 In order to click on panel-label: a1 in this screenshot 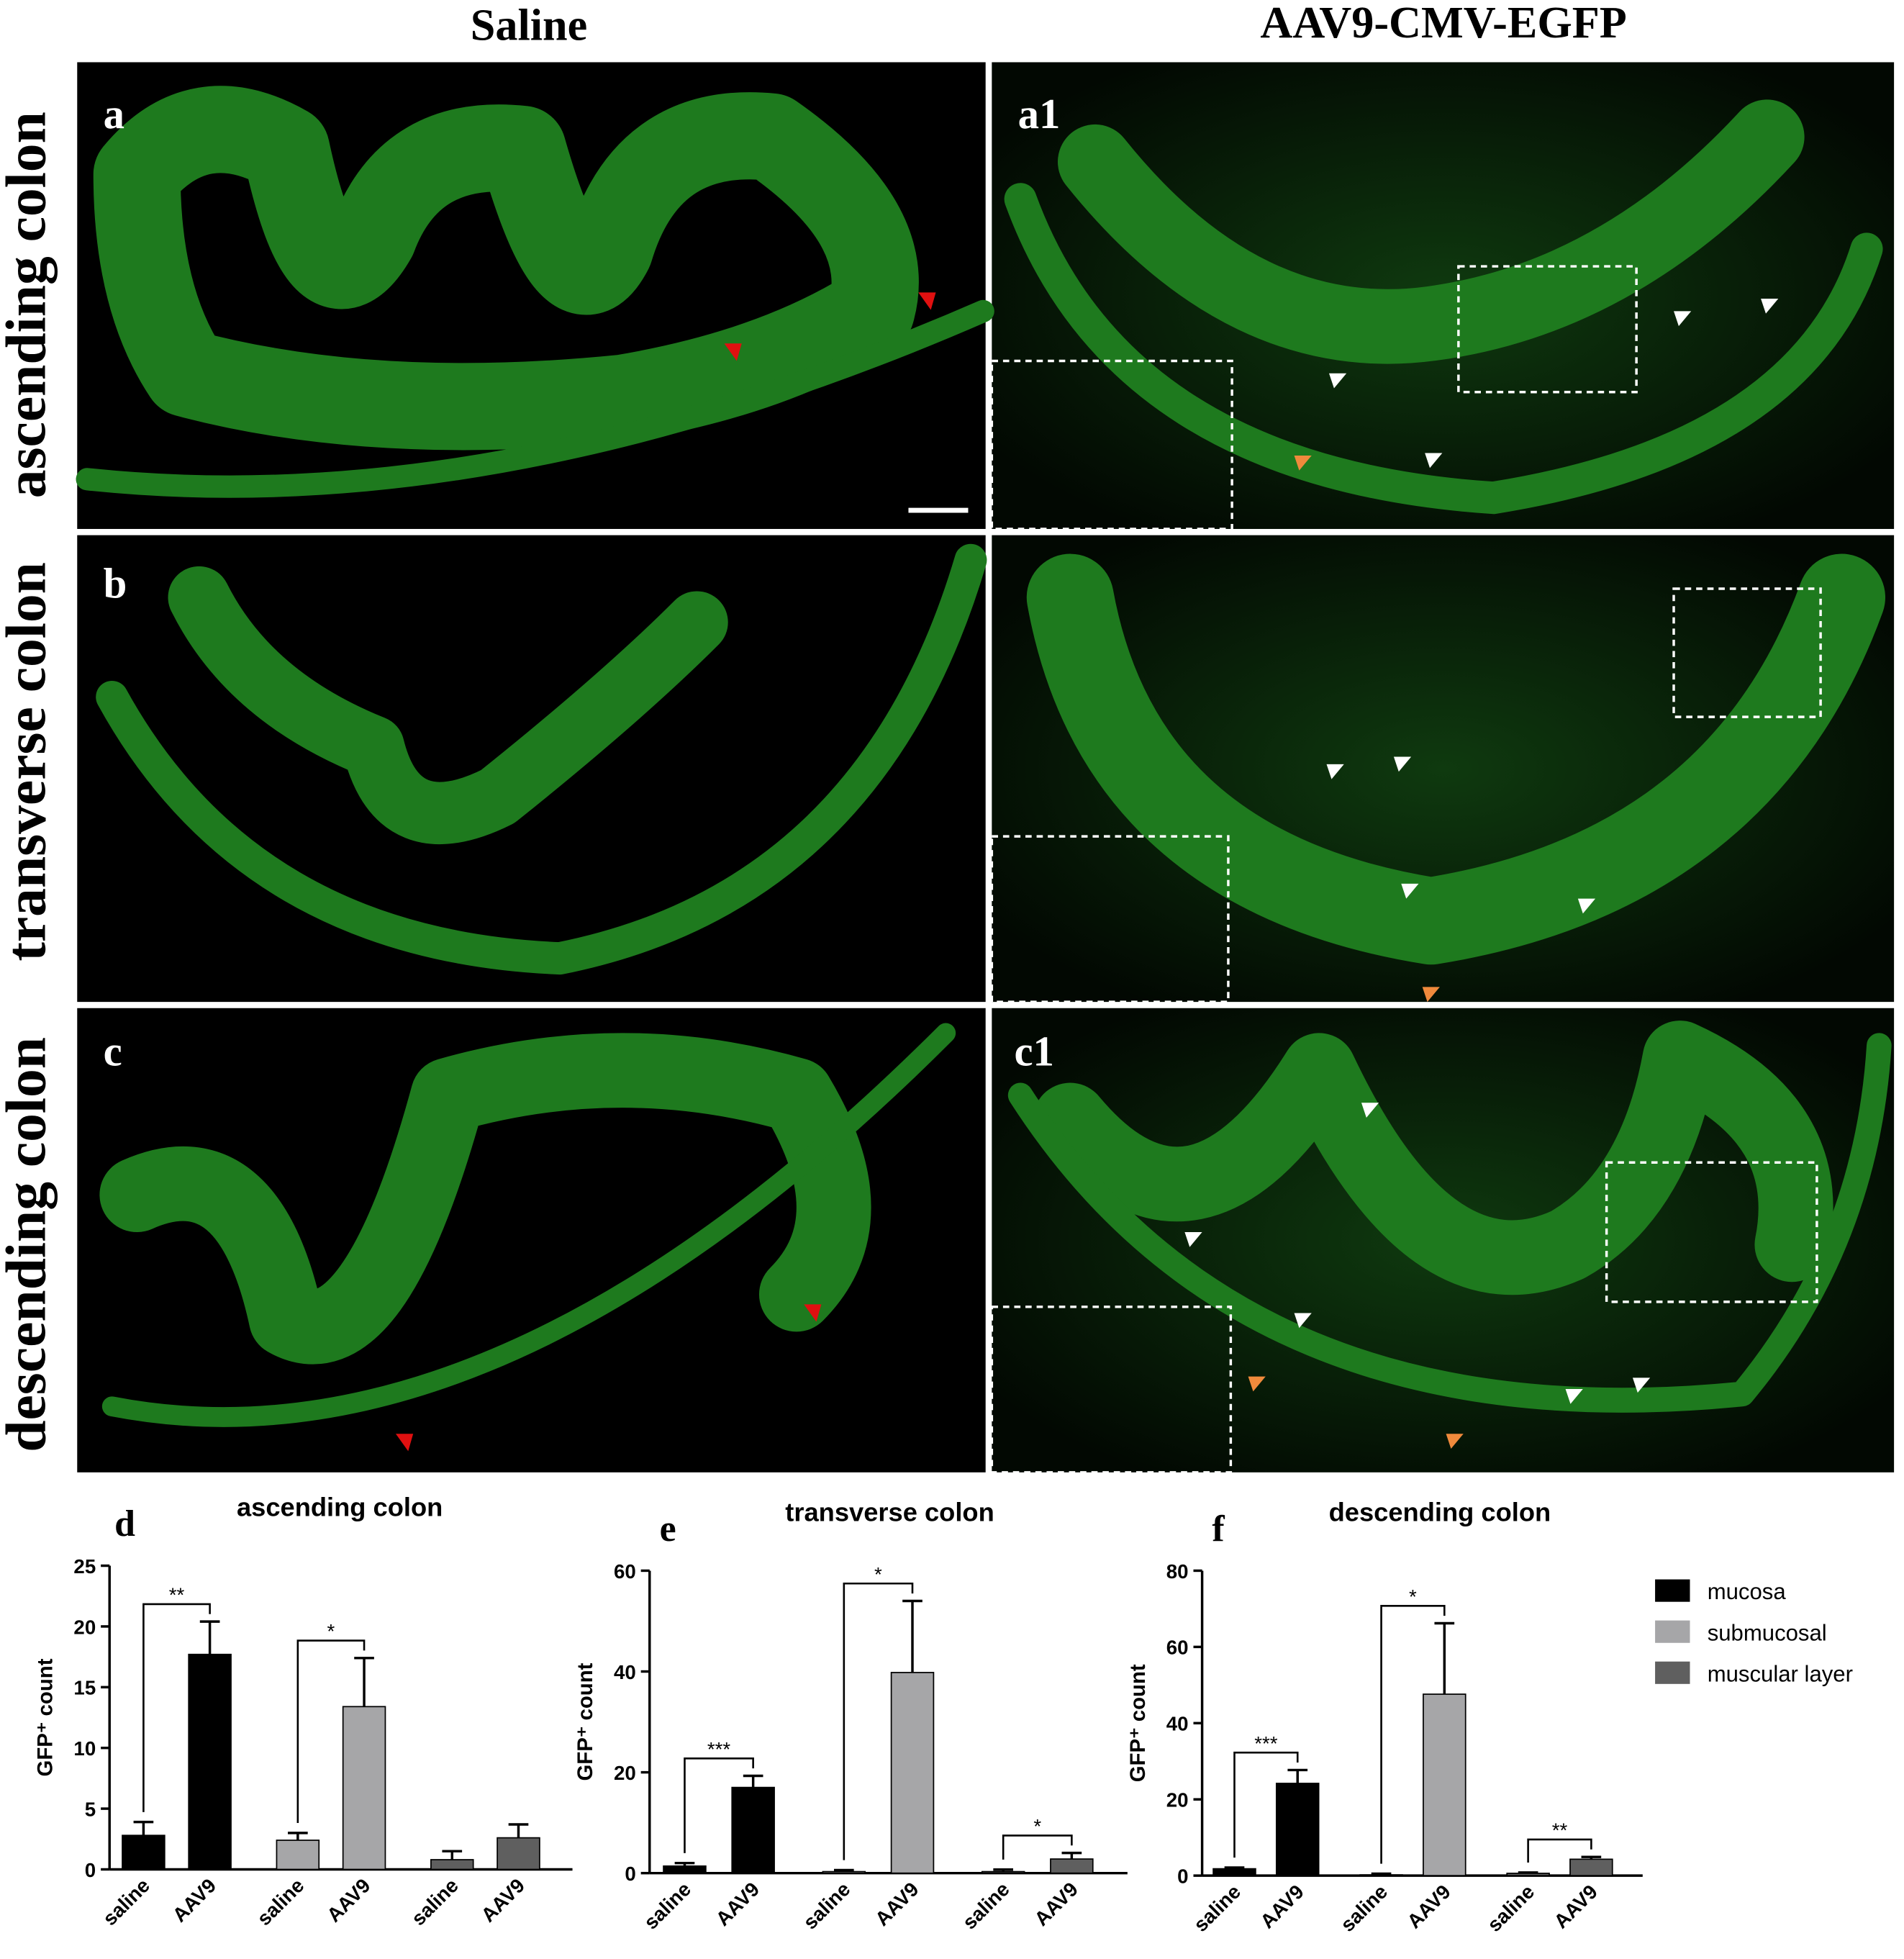, I will do `click(1039, 114)`.